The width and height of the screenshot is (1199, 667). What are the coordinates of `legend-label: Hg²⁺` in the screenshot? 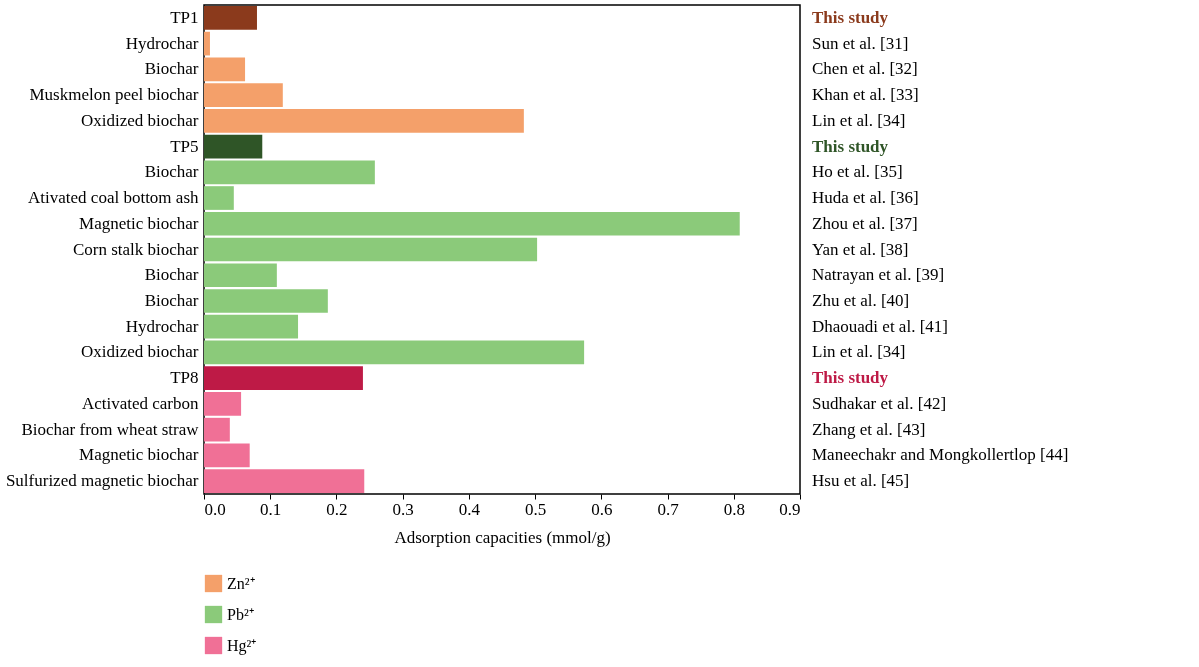 It's located at (242, 645).